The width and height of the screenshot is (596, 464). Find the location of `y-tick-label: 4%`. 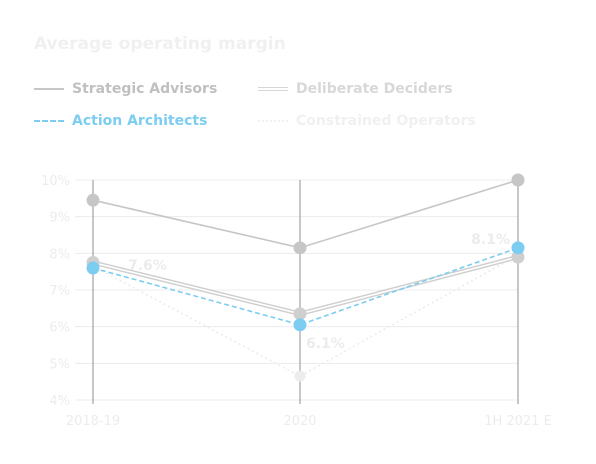

y-tick-label: 4% is located at coordinates (59, 401).